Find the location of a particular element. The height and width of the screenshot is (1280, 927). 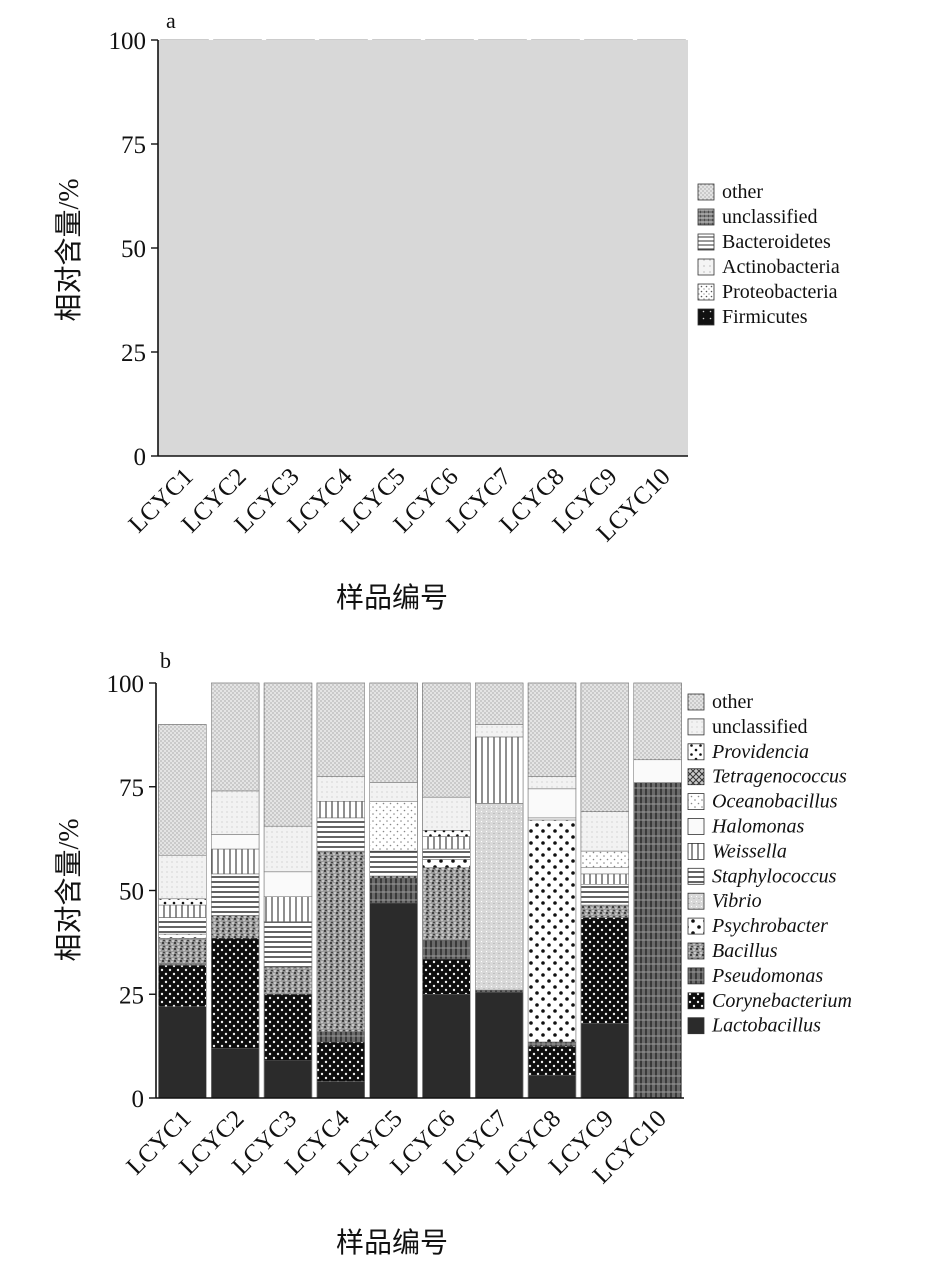

b-bar-LCYC2-corynebacterium is located at coordinates (235, 993).